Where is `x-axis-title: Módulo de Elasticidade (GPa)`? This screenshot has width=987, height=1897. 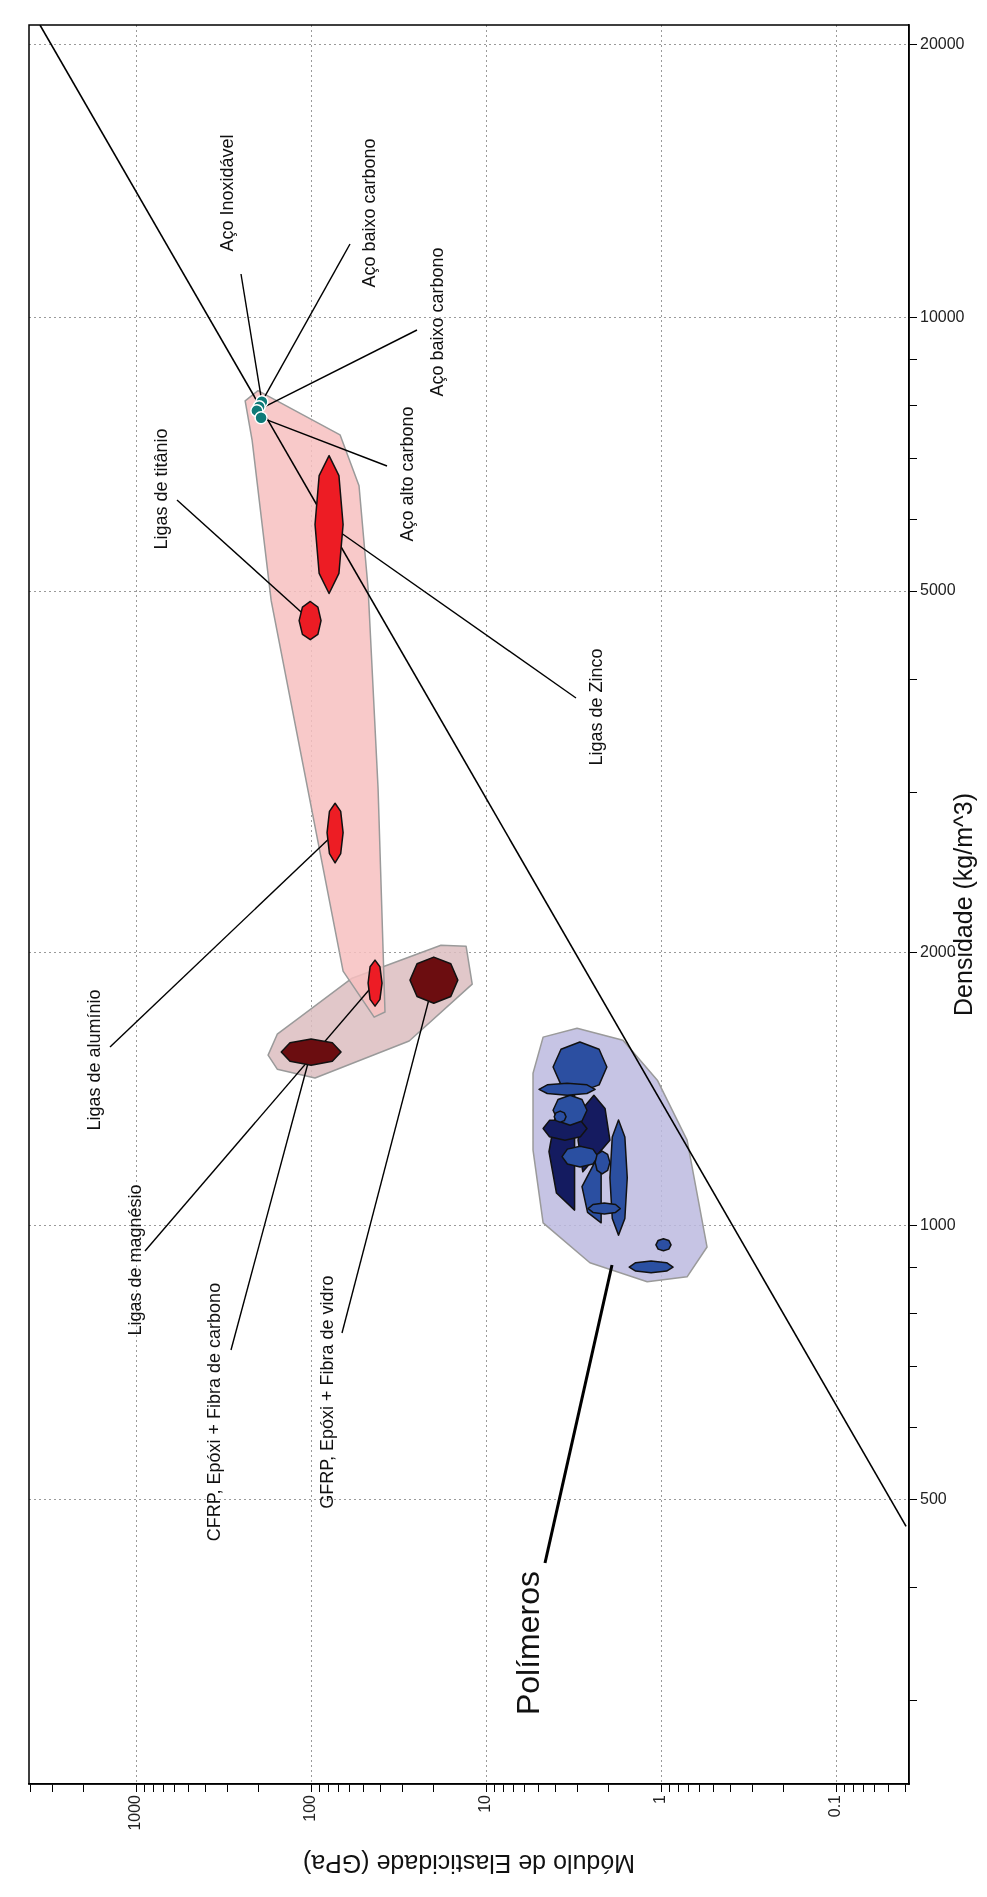 x-axis-title: Módulo de Elasticidade (GPa) is located at coordinates (469, 1864).